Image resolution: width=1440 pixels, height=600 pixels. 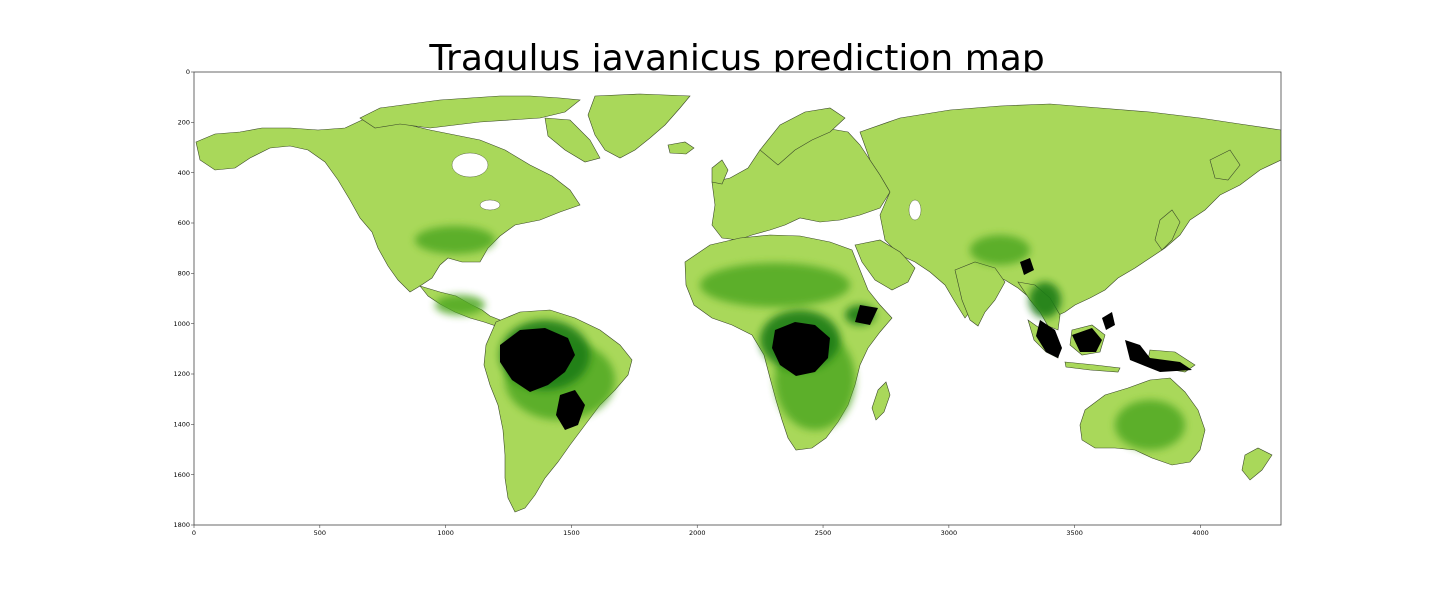 What do you see at coordinates (194, 533) in the screenshot?
I see `x-tick-label: 0` at bounding box center [194, 533].